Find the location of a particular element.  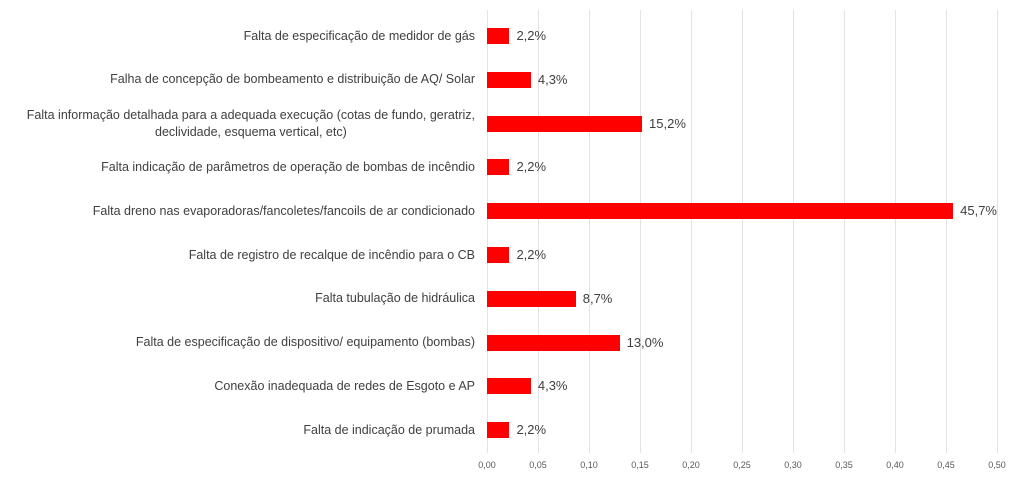

category-label: Falta de especificação de medidor de gás is located at coordinates (359, 36).